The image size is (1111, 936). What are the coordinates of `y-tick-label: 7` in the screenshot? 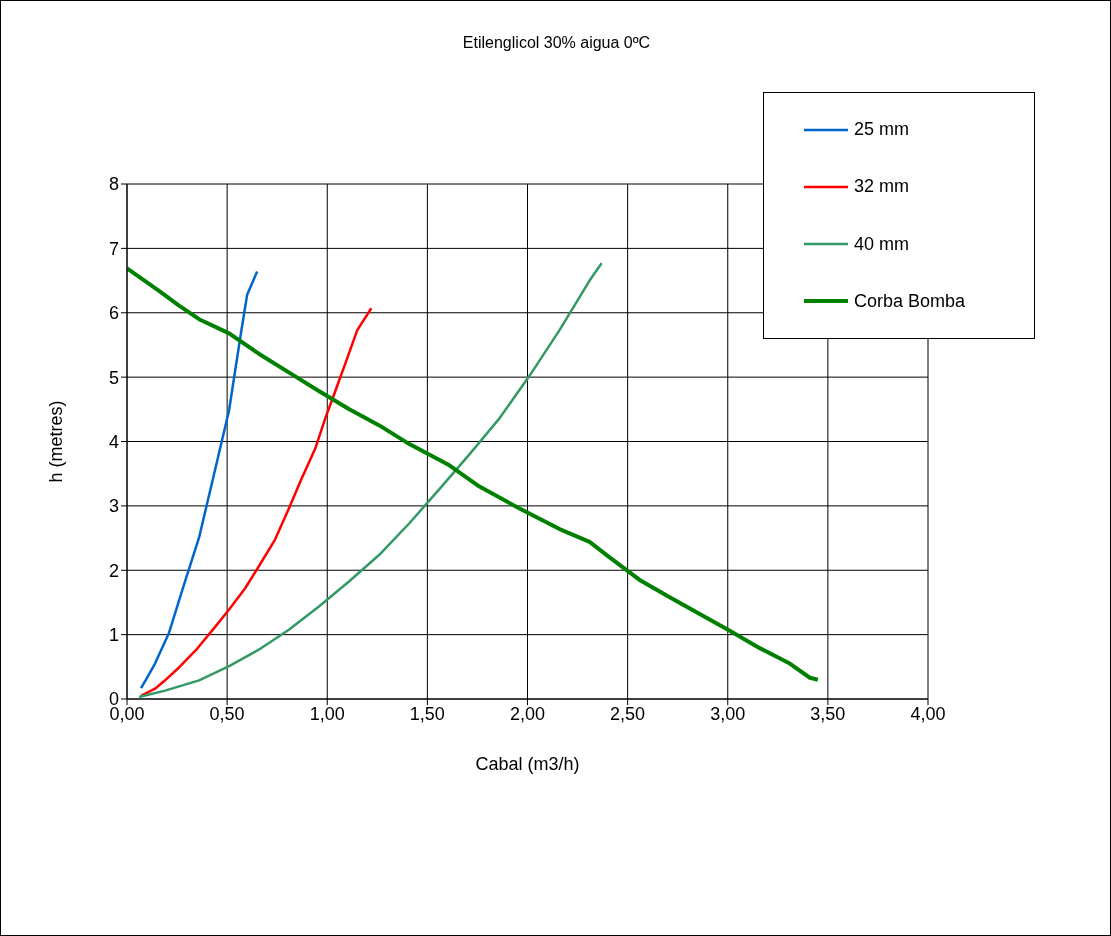 It's located at (113, 248).